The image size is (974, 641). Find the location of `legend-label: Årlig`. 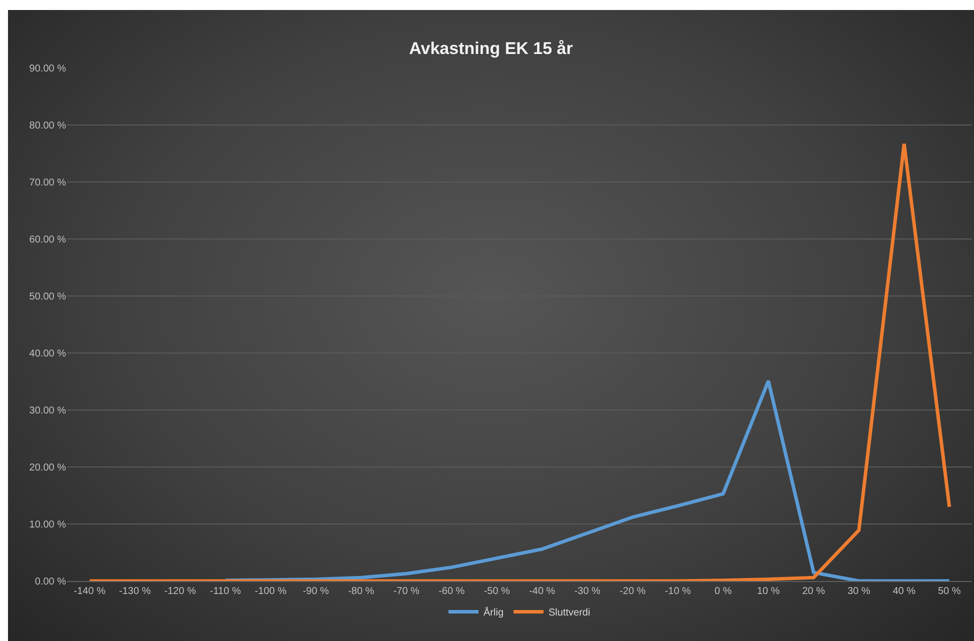

legend-label: Årlig is located at coordinates (494, 612).